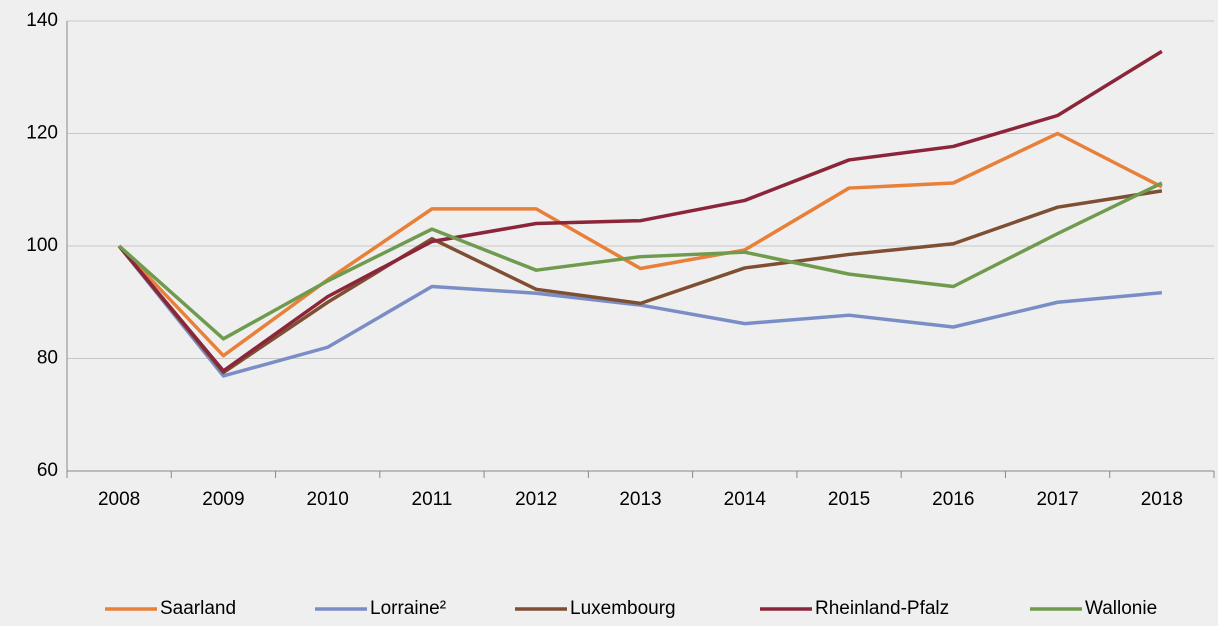 Image resolution: width=1218 pixels, height=626 pixels. Describe the element at coordinates (882, 608) in the screenshot. I see `legend-label: Rheinland-Pfalz` at that location.